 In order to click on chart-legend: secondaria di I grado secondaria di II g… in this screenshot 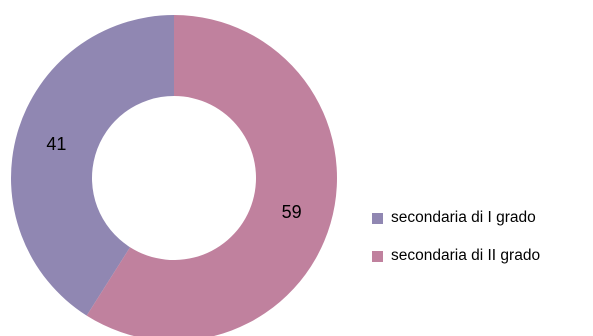, I will do `click(456, 246)`.